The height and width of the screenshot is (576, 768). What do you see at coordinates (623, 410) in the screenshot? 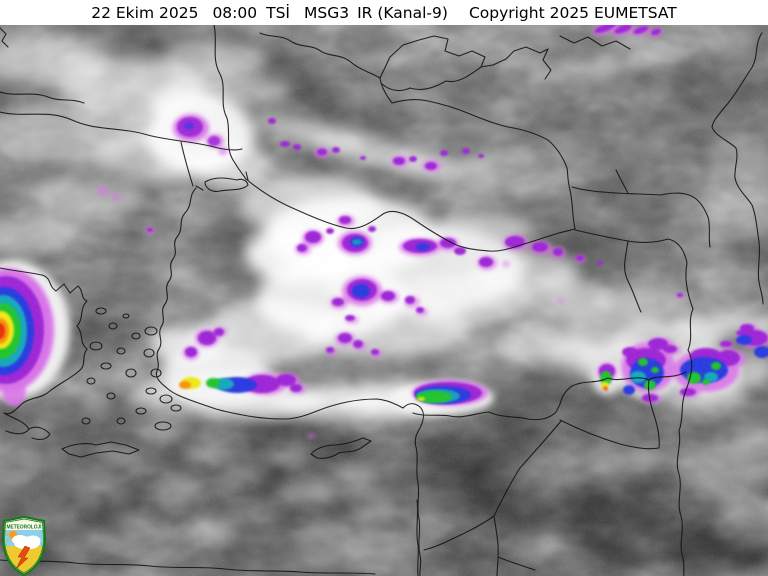
I see `turkey-iraq-border` at bounding box center [623, 410].